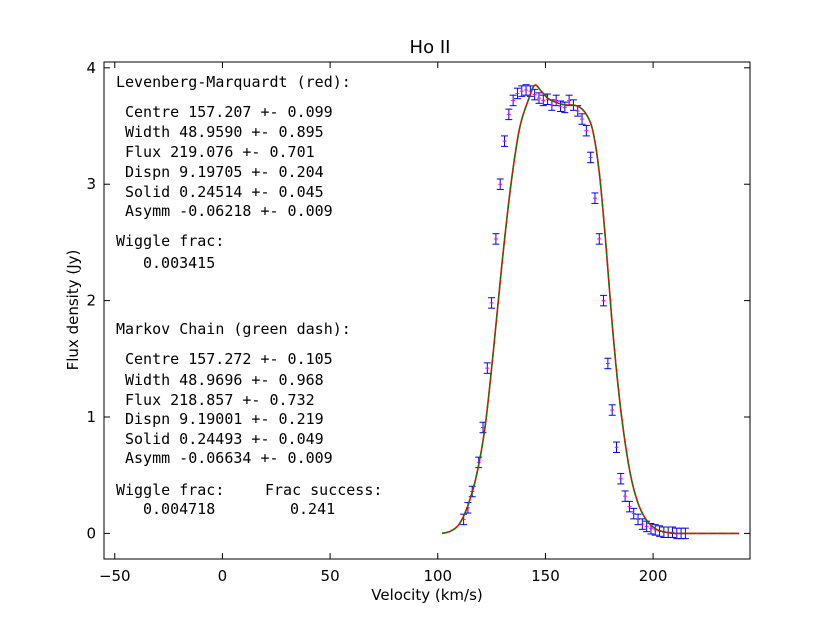 The height and width of the screenshot is (623, 830). I want to click on x-tick-label: 200, so click(653, 576).